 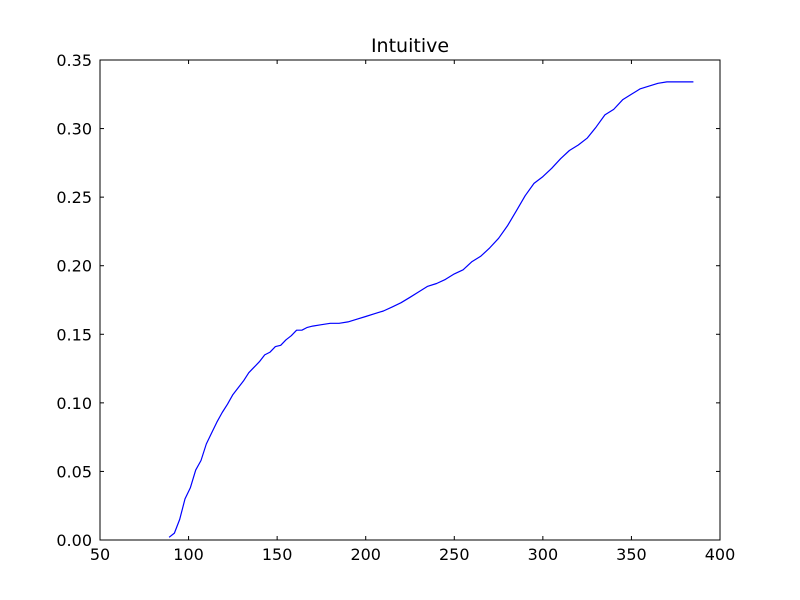 What do you see at coordinates (74, 197) in the screenshot?
I see `y-tick-label: 0.25` at bounding box center [74, 197].